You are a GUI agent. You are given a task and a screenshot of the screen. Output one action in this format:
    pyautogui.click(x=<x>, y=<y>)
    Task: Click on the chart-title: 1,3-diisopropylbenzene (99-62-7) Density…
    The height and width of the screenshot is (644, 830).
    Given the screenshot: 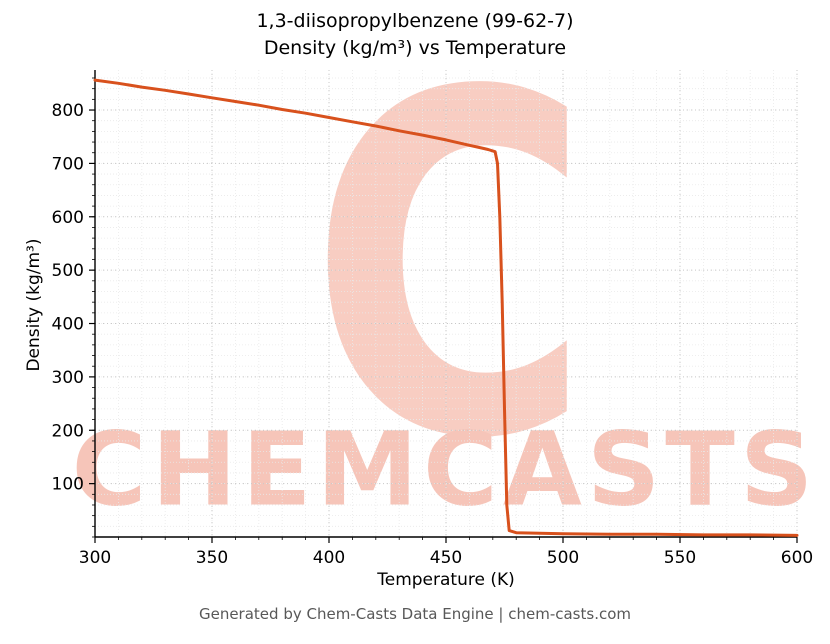 What is the action you would take?
    pyautogui.click(x=415, y=35)
    